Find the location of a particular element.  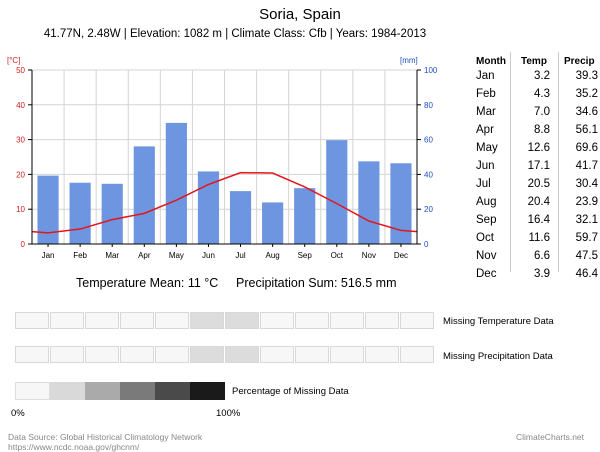

table-row: Dec 3.9 46.4 is located at coordinates (535, 277).